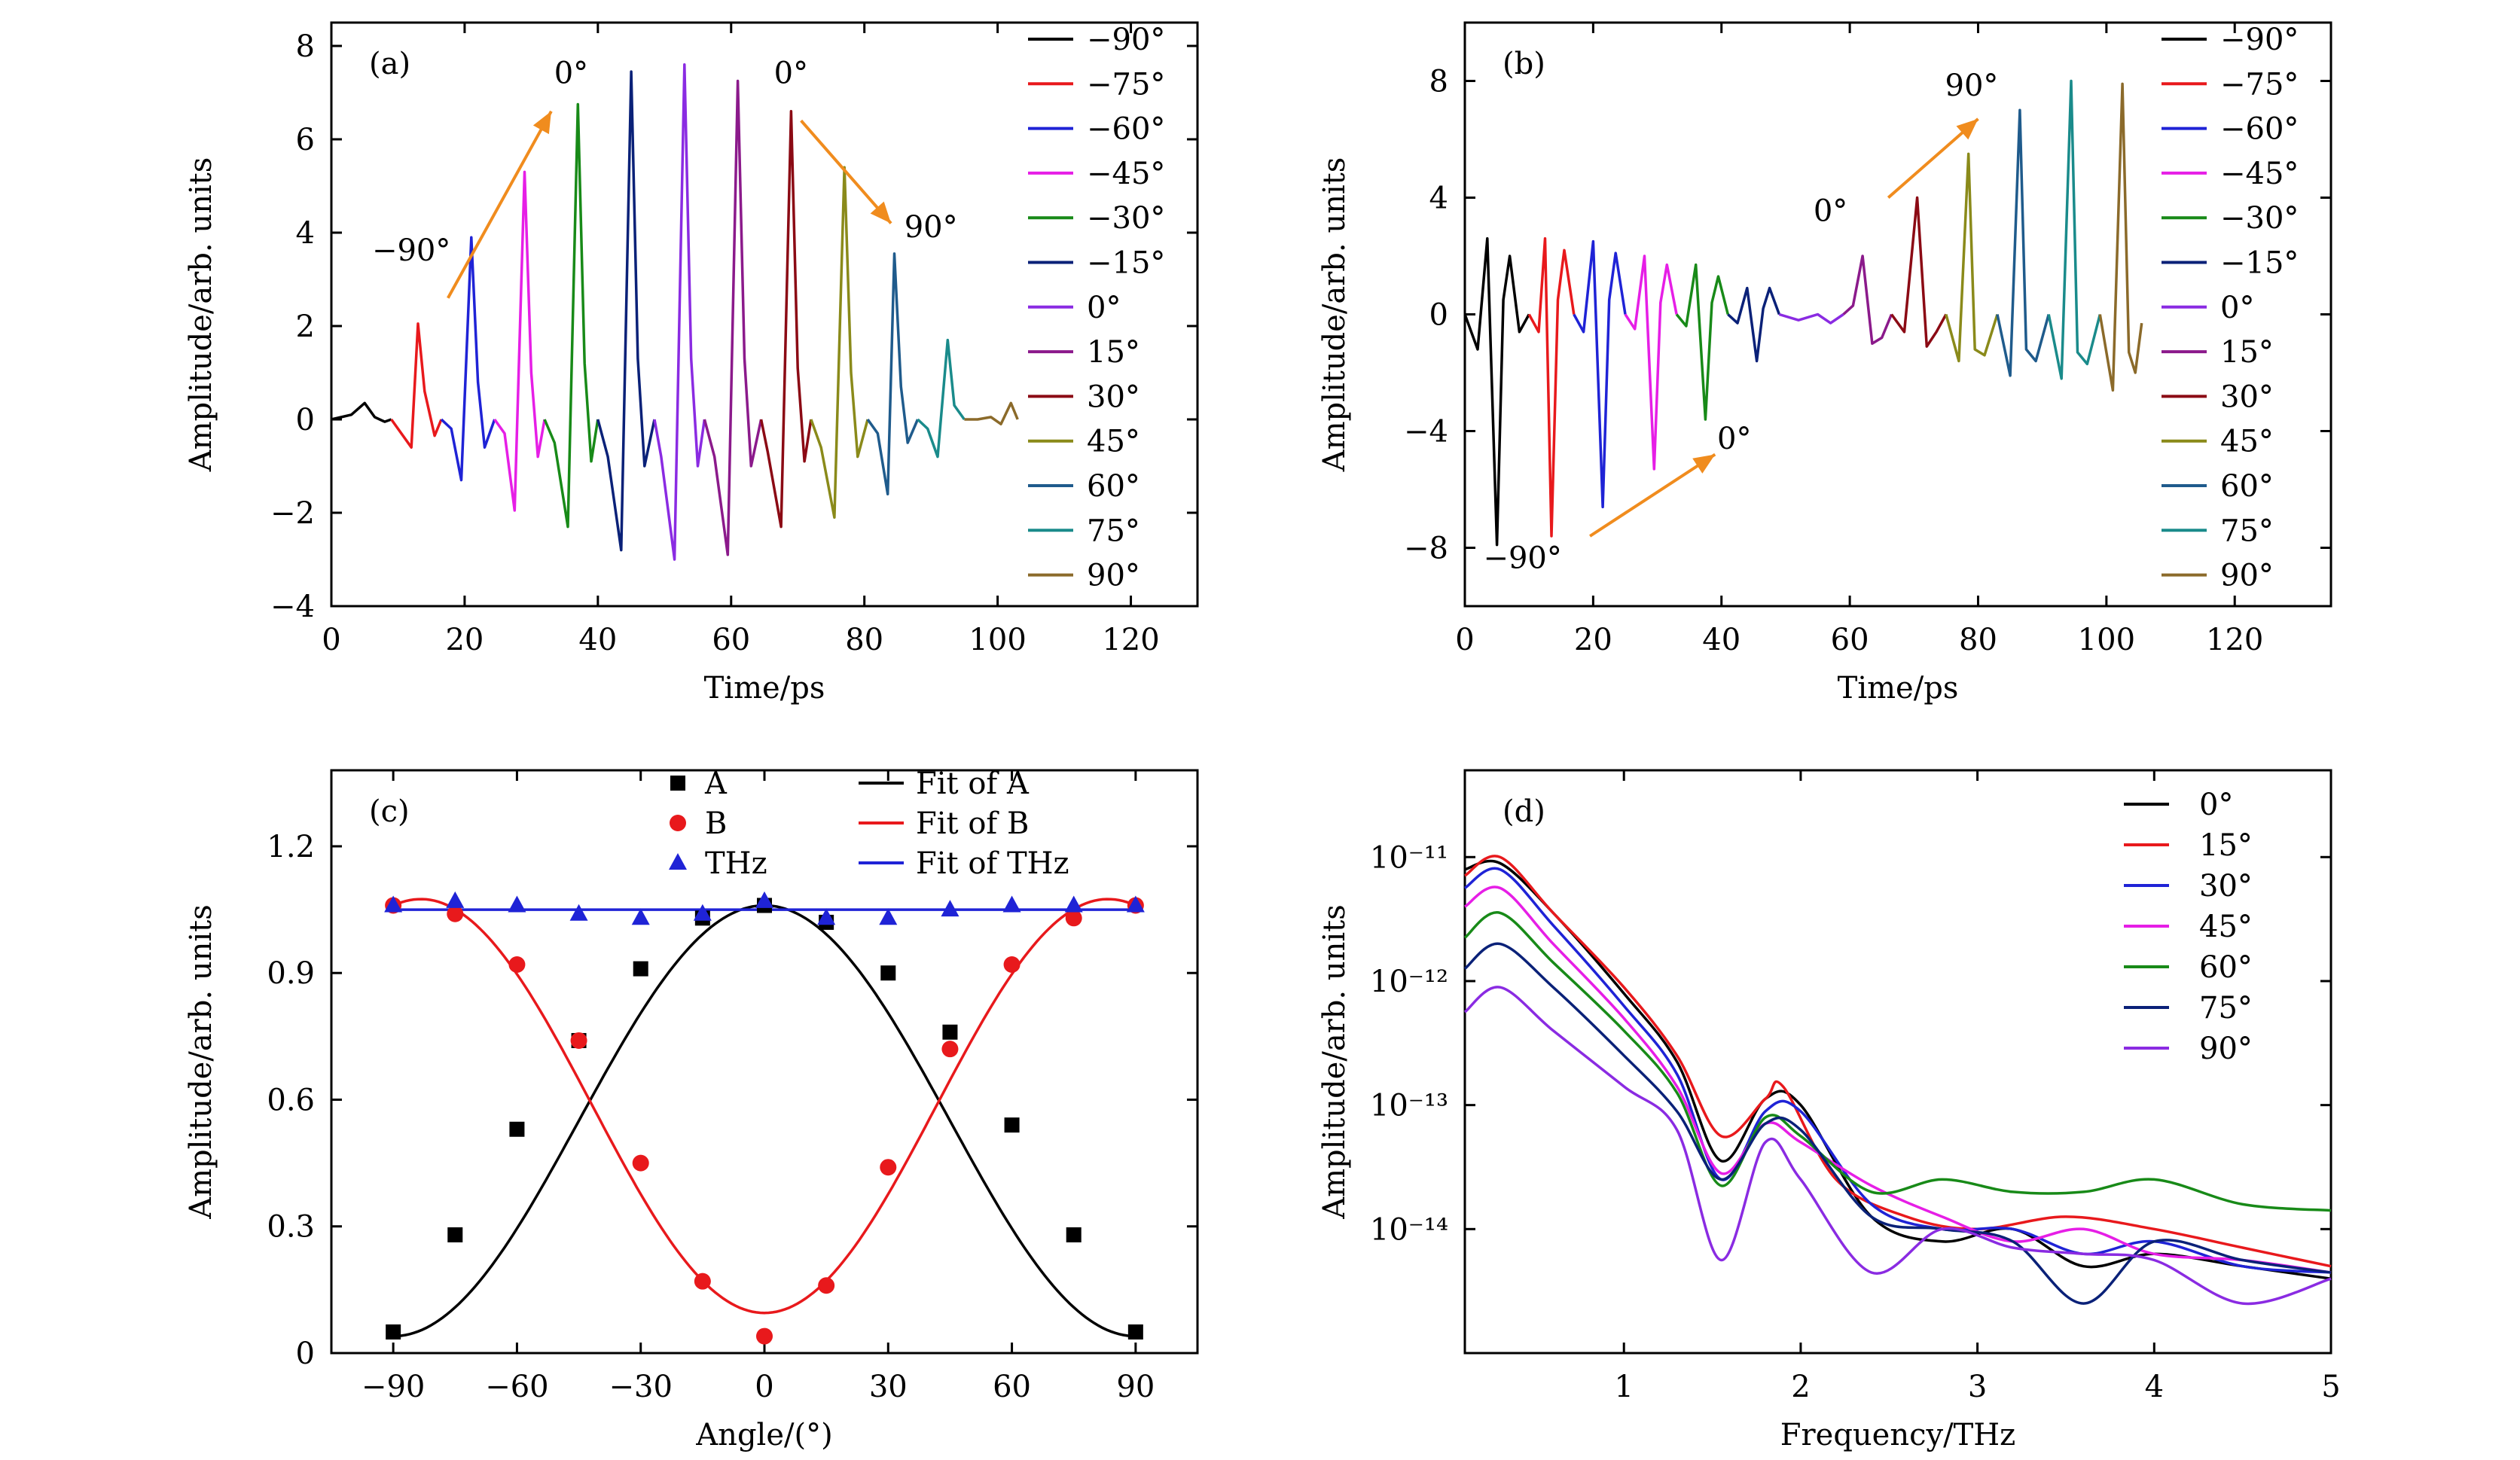  Describe the element at coordinates (389, 811) in the screenshot. I see `panel-label: (c)` at that location.